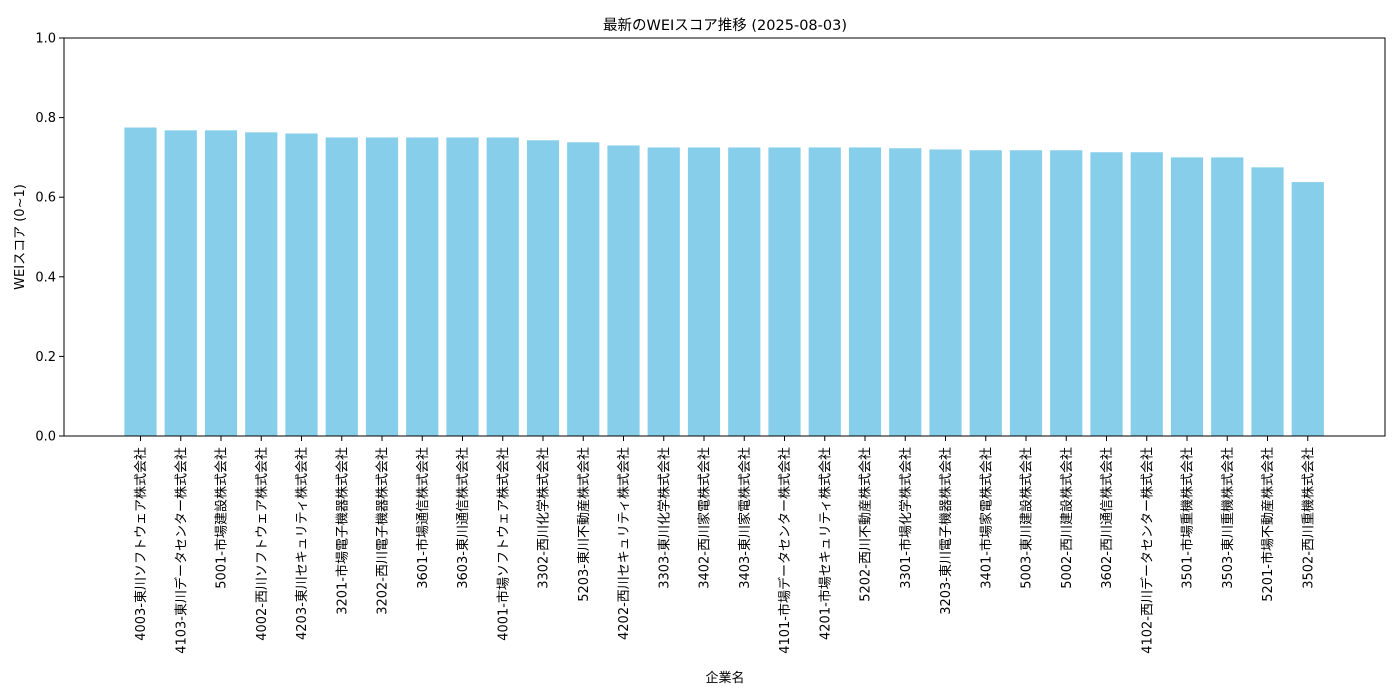  Describe the element at coordinates (45, 198) in the screenshot. I see `y-tick-label: 0.6` at that location.